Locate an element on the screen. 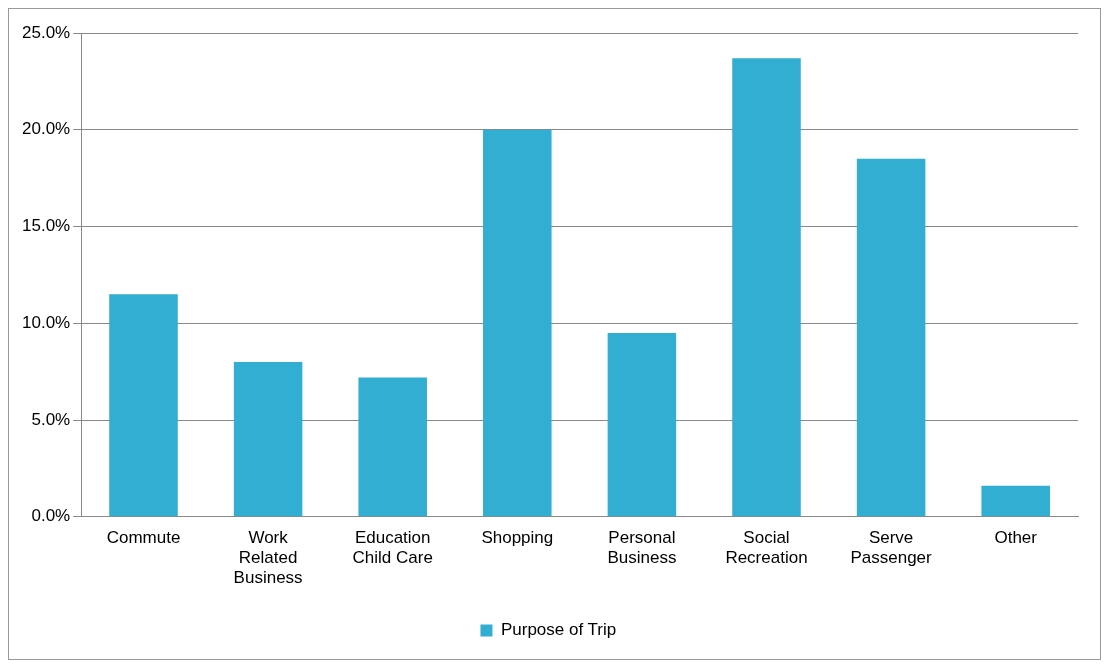 The width and height of the screenshot is (1109, 668). legend-label: Purpose of Trip is located at coordinates (558, 630).